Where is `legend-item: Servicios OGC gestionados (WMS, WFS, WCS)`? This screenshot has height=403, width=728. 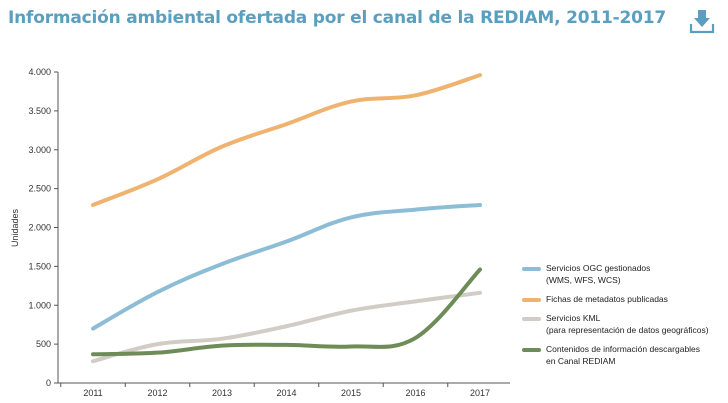
legend-item: Servicios OGC gestionados (WMS, WFS, WCS) is located at coordinates (622, 274).